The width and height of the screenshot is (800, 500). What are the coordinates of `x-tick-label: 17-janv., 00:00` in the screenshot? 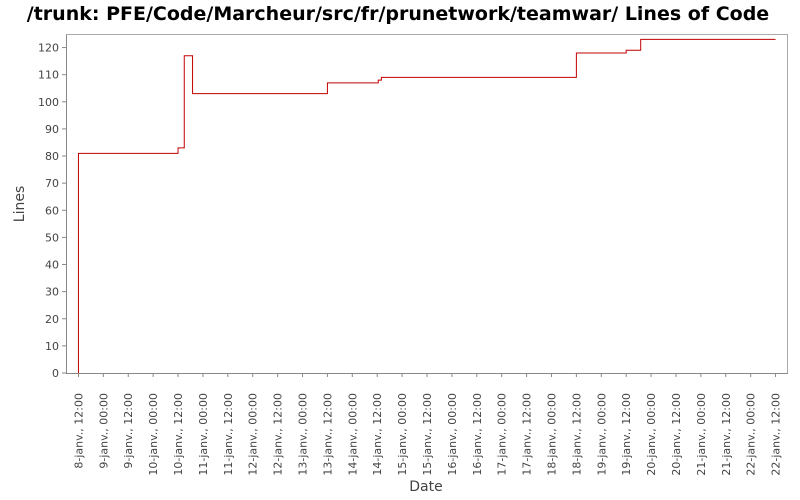 It's located at (502, 434).